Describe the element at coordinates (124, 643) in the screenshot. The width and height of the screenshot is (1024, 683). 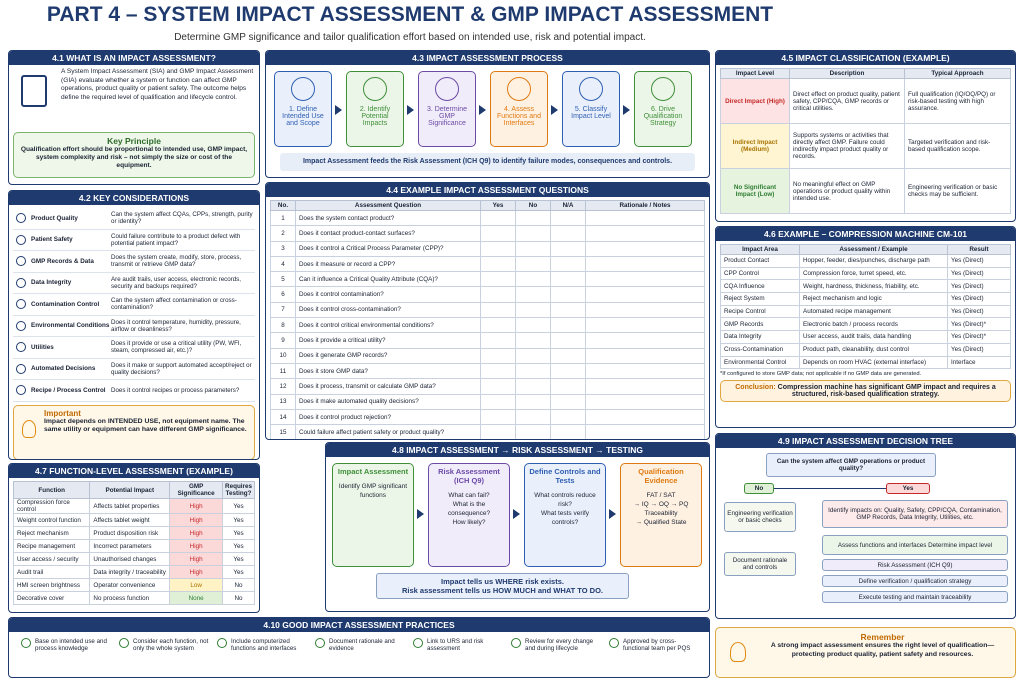
I see `check-icon` at that location.